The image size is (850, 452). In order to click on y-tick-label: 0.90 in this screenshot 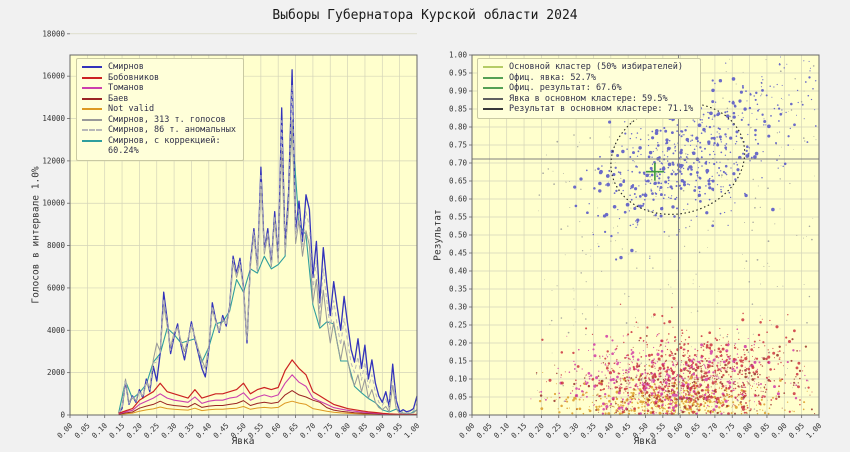, I will do `click(458, 91)`.